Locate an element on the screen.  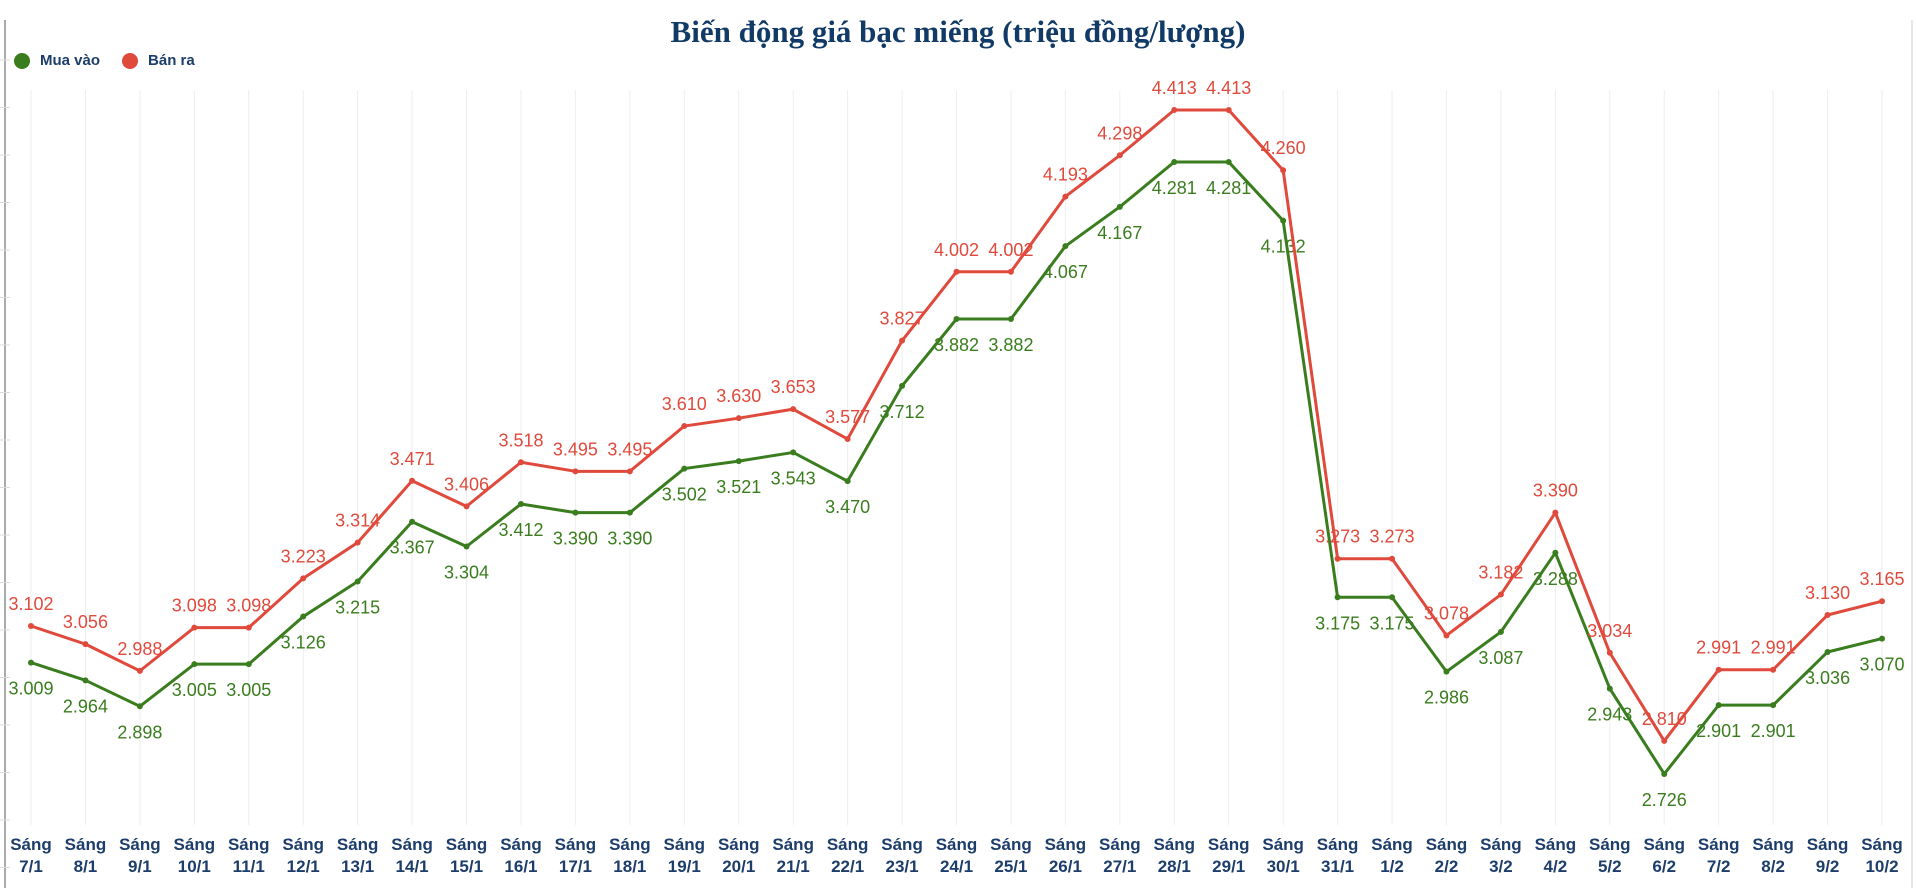
data-label: 2.988 is located at coordinates (139, 649).